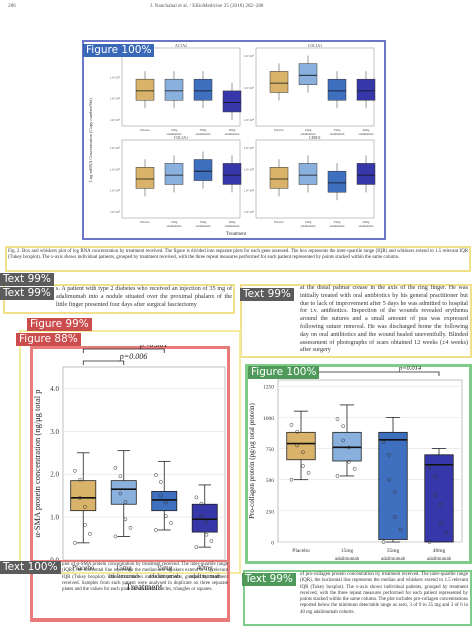 This screenshot has height=635, width=476. Describe the element at coordinates (270, 481) in the screenshot. I see `undefined-ytick: 500` at that location.